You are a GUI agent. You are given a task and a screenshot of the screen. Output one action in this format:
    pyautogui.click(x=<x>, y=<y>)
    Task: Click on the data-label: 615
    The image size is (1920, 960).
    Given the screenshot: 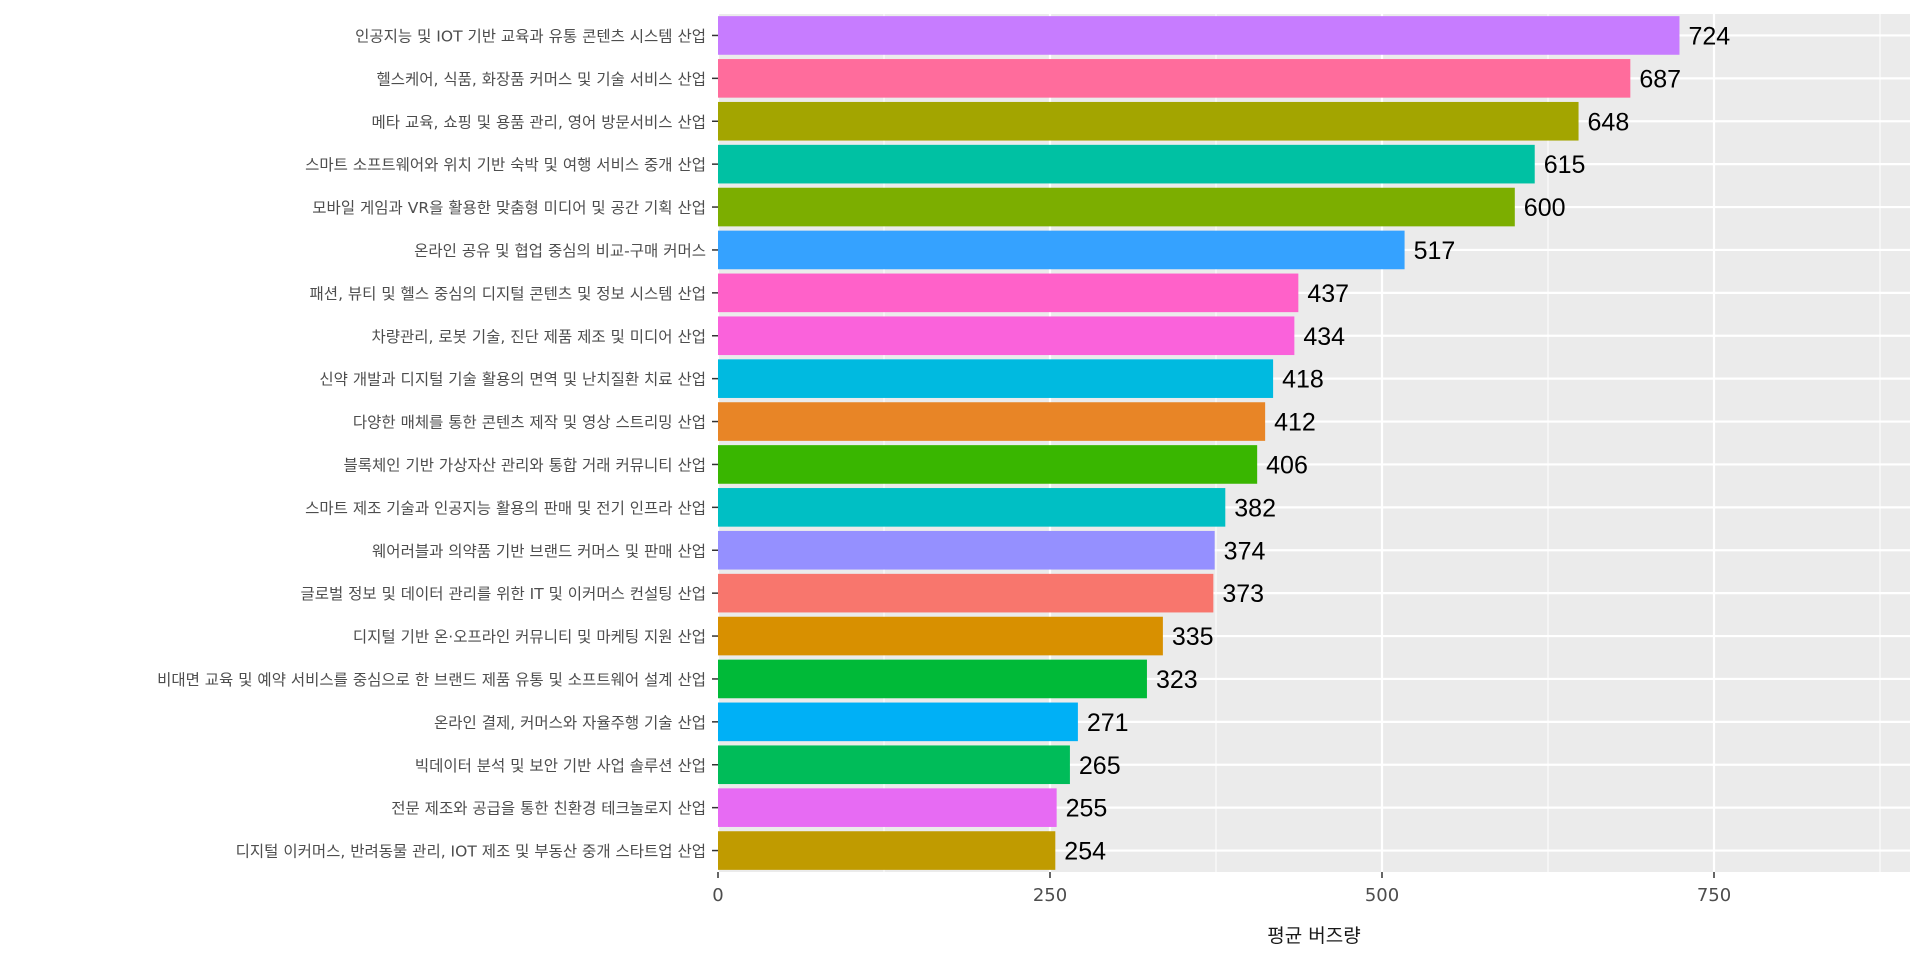 What is the action you would take?
    pyautogui.click(x=1565, y=165)
    